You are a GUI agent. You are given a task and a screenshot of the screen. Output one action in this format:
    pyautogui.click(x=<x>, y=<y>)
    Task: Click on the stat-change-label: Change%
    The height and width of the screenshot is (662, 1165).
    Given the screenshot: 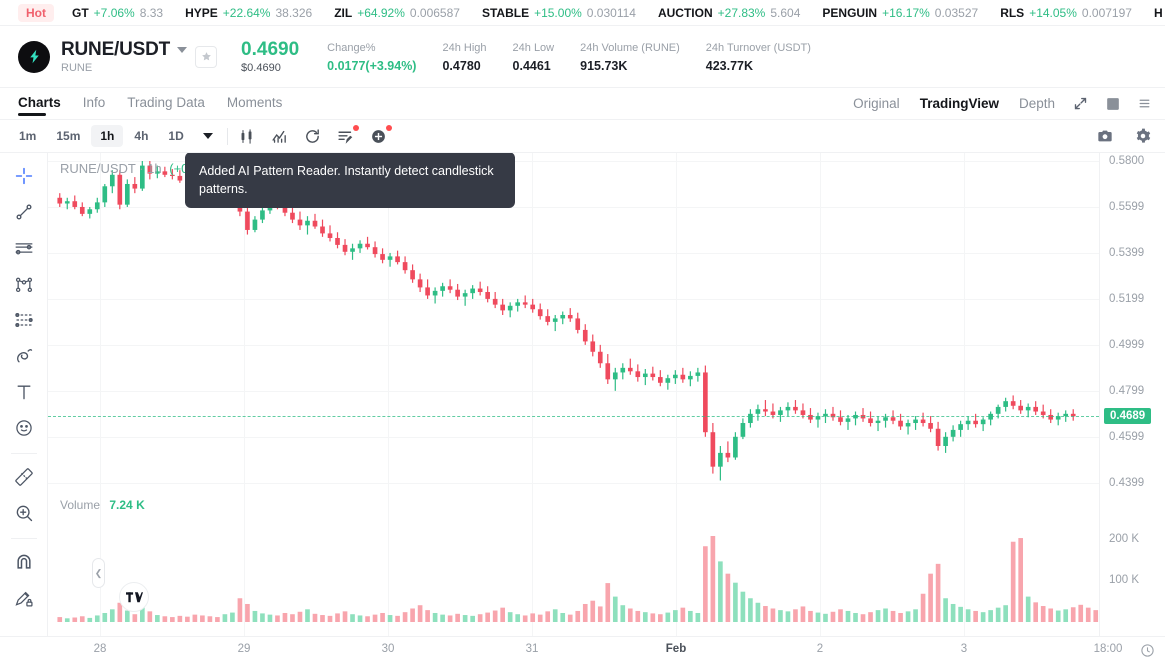 What is the action you would take?
    pyautogui.click(x=351, y=48)
    